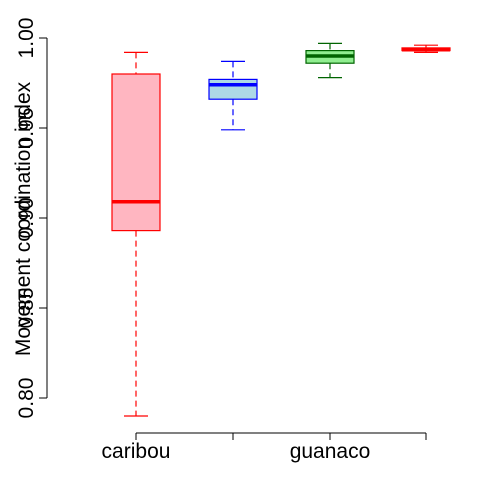  Describe the element at coordinates (26, 308) in the screenshot. I see `y-tick-label: 0.85` at that location.